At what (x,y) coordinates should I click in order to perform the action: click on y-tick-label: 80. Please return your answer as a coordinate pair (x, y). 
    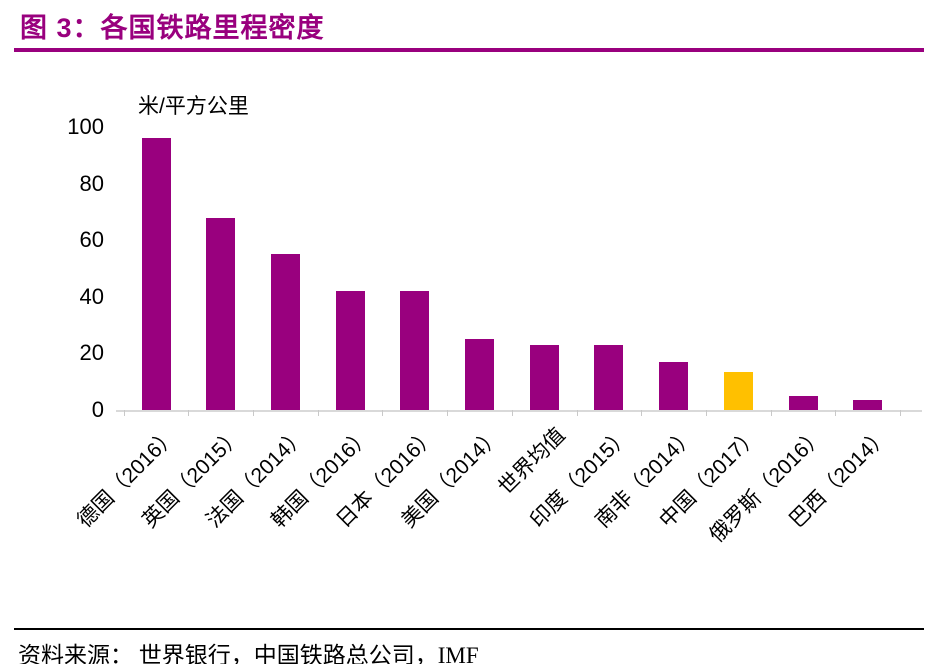
    Looking at the image, I should click on (91, 183).